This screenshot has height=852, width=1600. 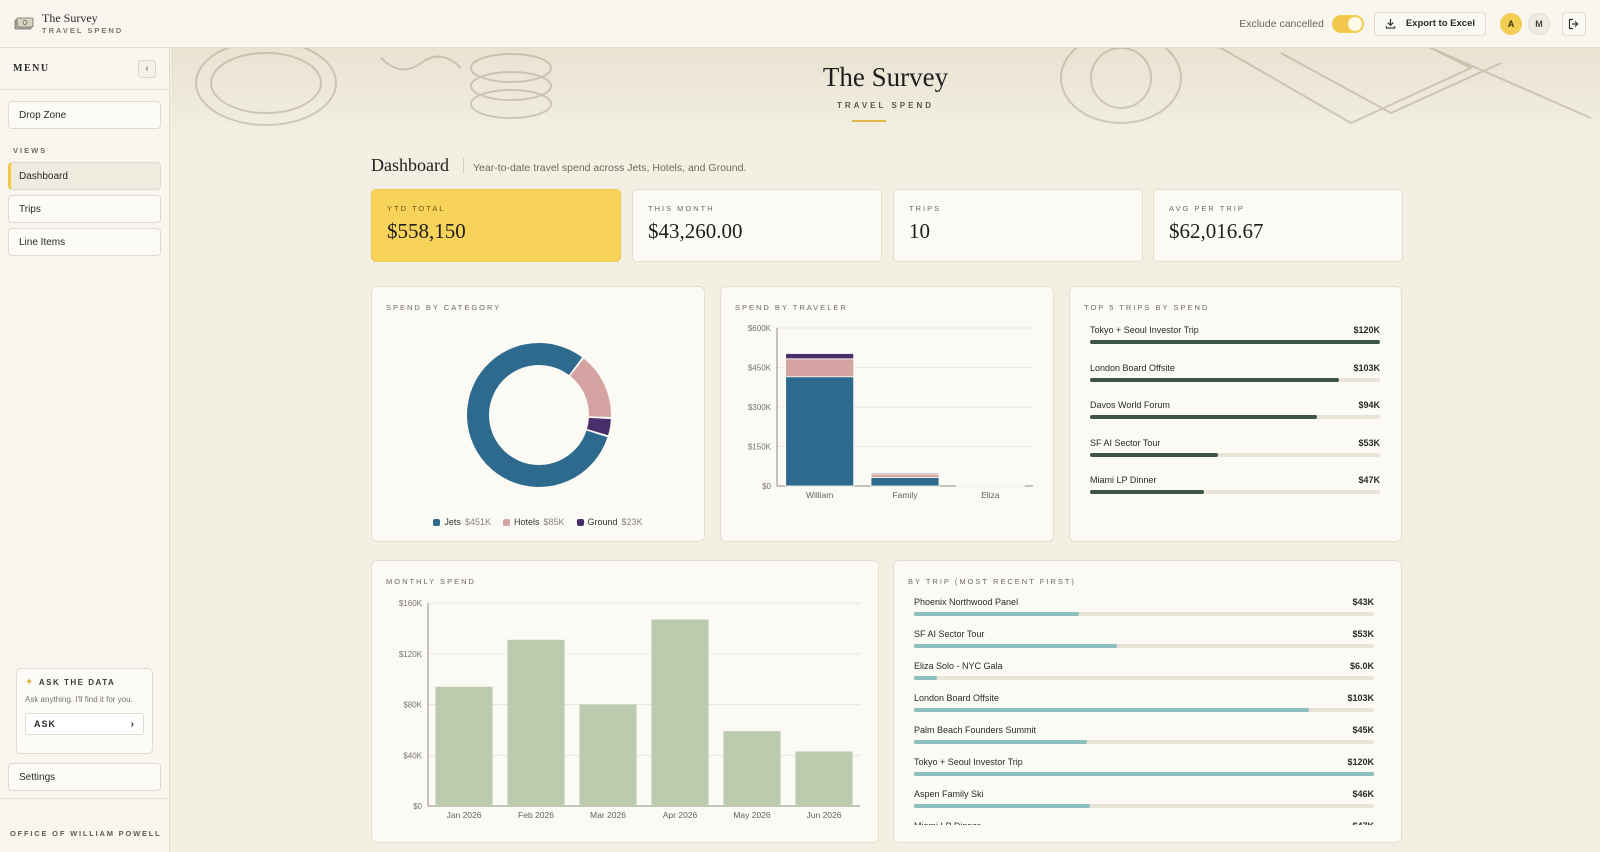 I want to click on y-tick-label: $600K, so click(x=760, y=328).